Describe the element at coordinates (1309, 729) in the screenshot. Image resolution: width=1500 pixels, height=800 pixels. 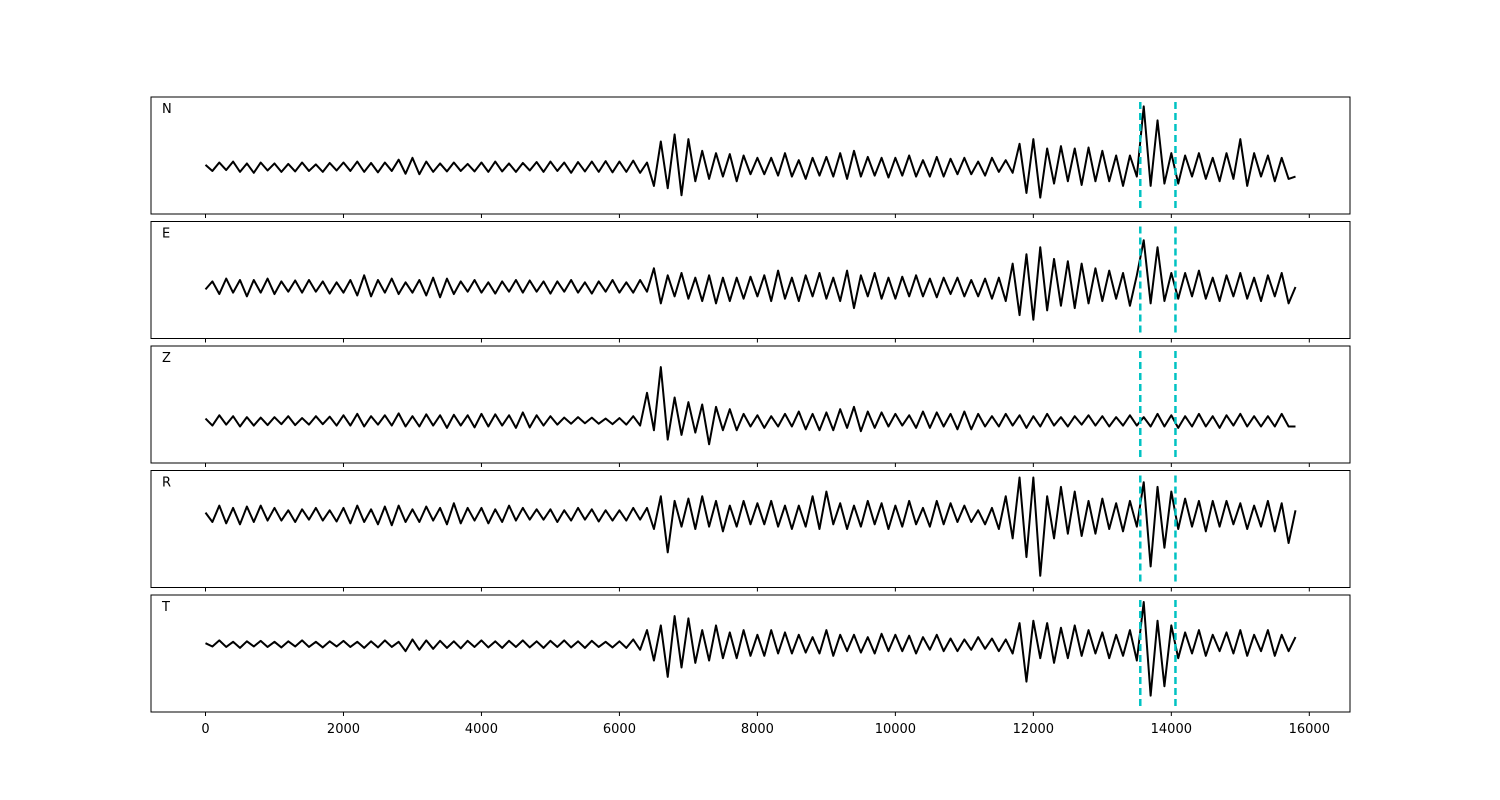
I see `x-tick-label: 16000` at that location.